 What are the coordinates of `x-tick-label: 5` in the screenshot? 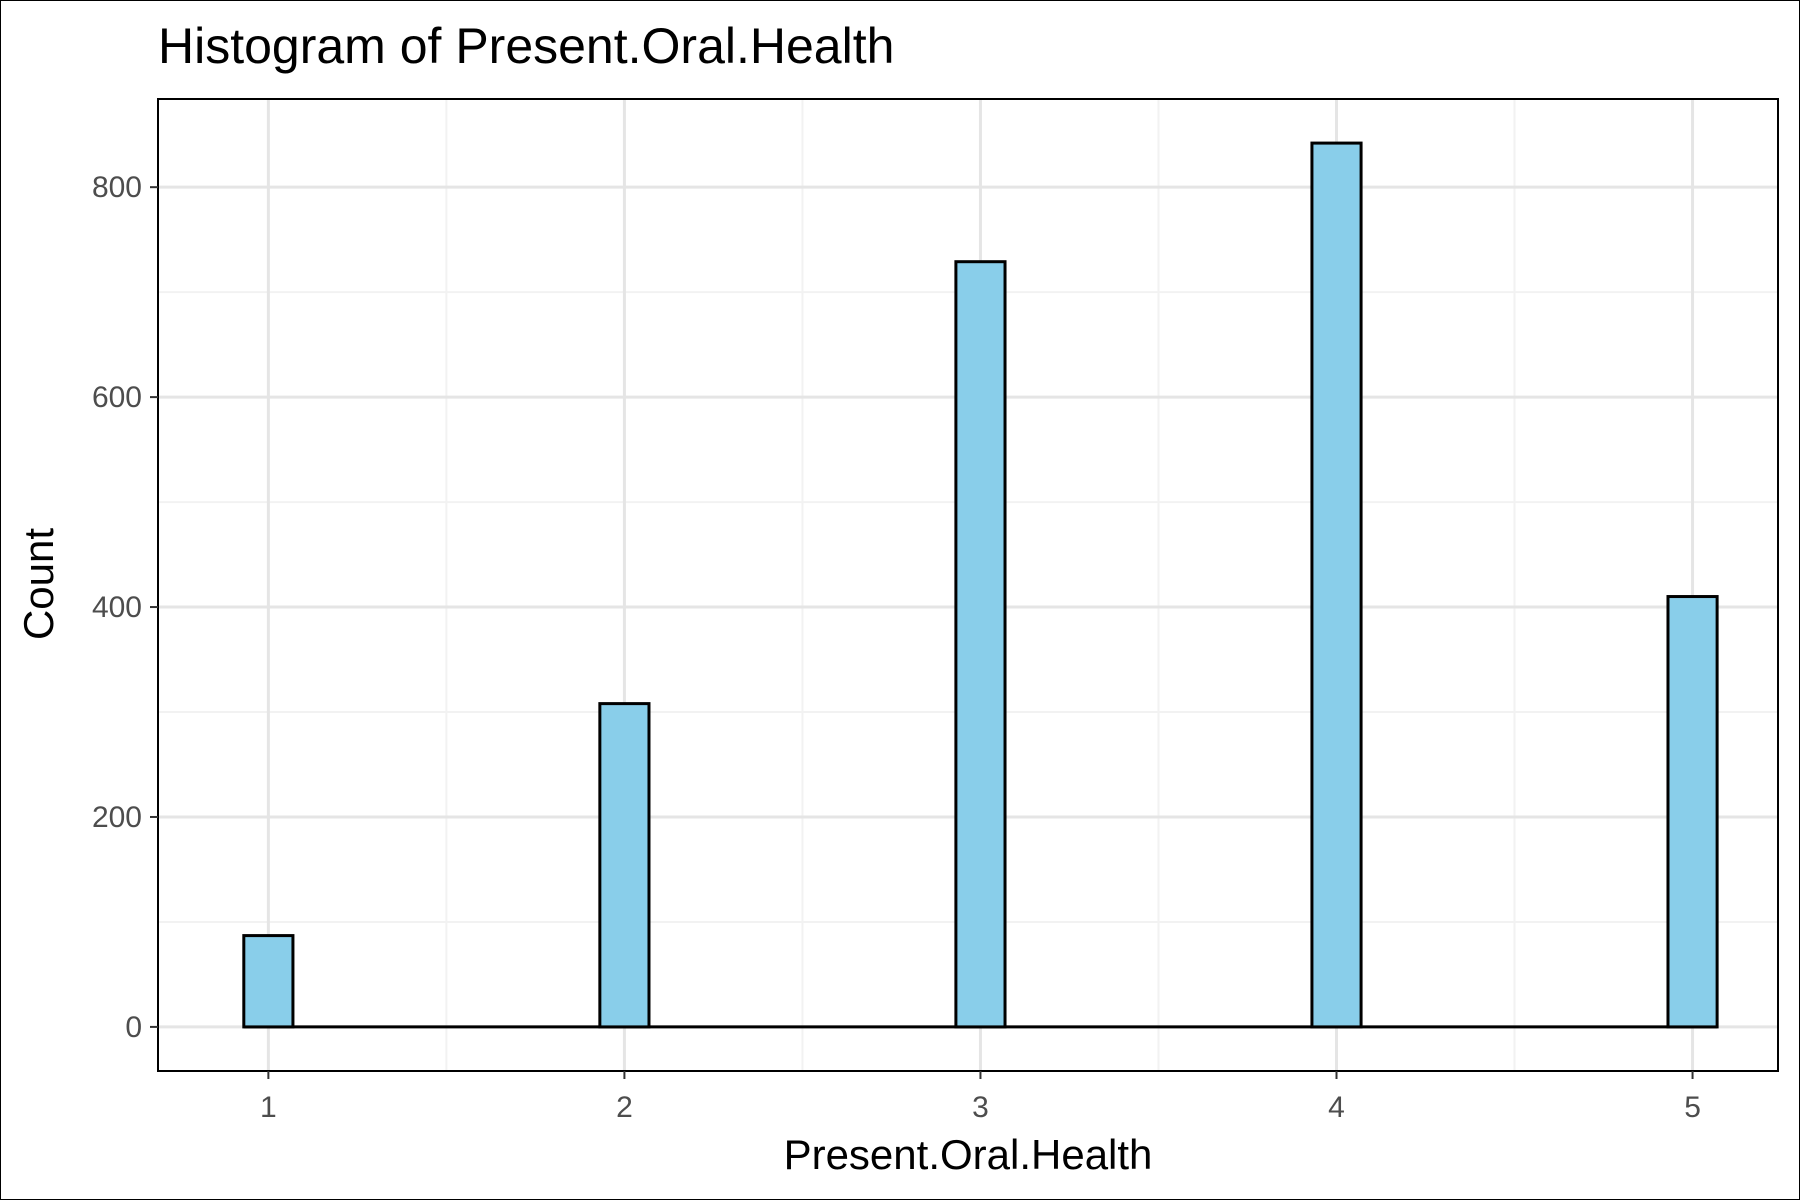 It's located at (1692, 1107).